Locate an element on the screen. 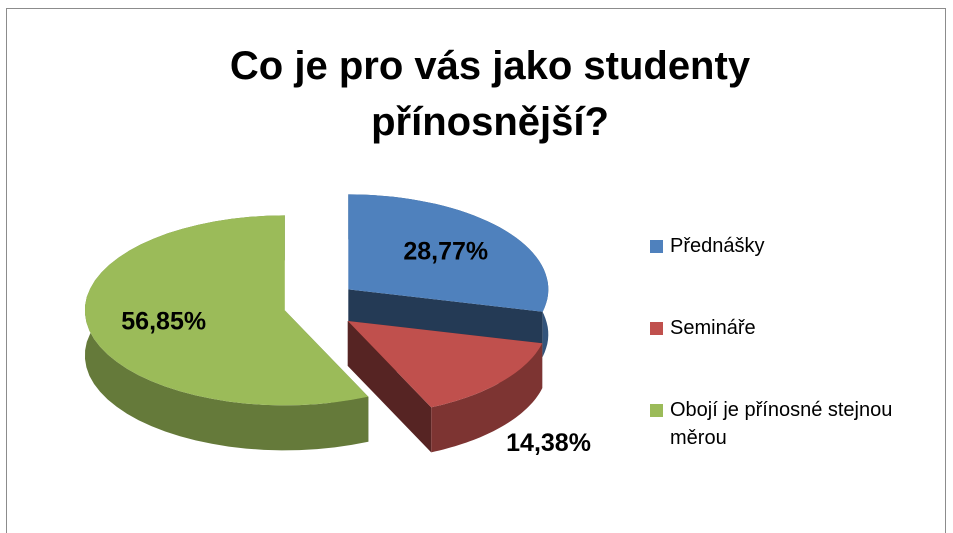  legend-label: Semináře is located at coordinates (713, 328).